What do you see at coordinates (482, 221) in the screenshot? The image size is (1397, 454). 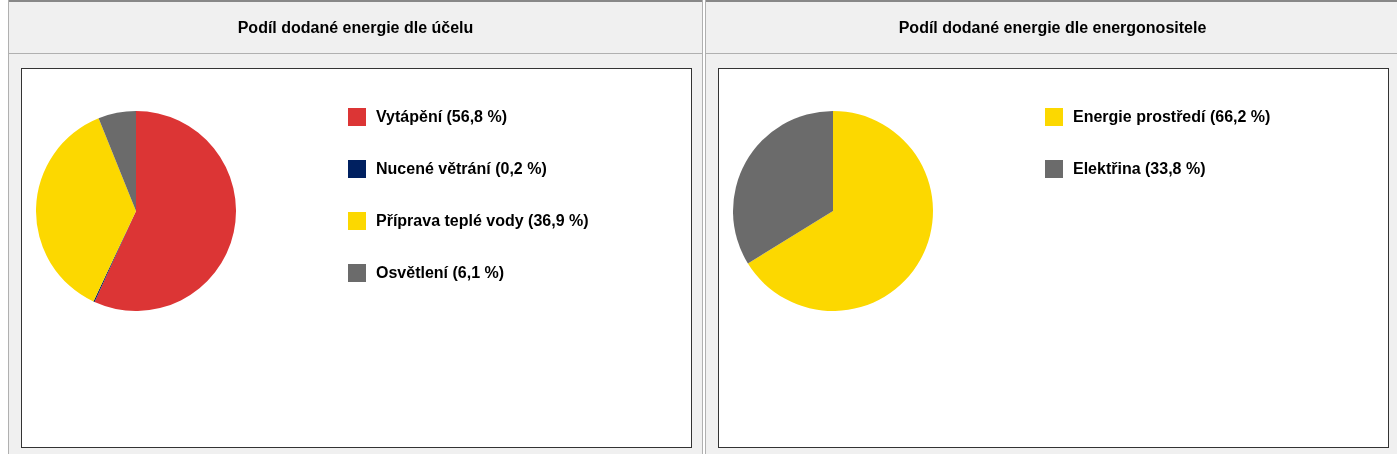 I see `legend-label: Příprava teplé vody (36,9 %)` at bounding box center [482, 221].